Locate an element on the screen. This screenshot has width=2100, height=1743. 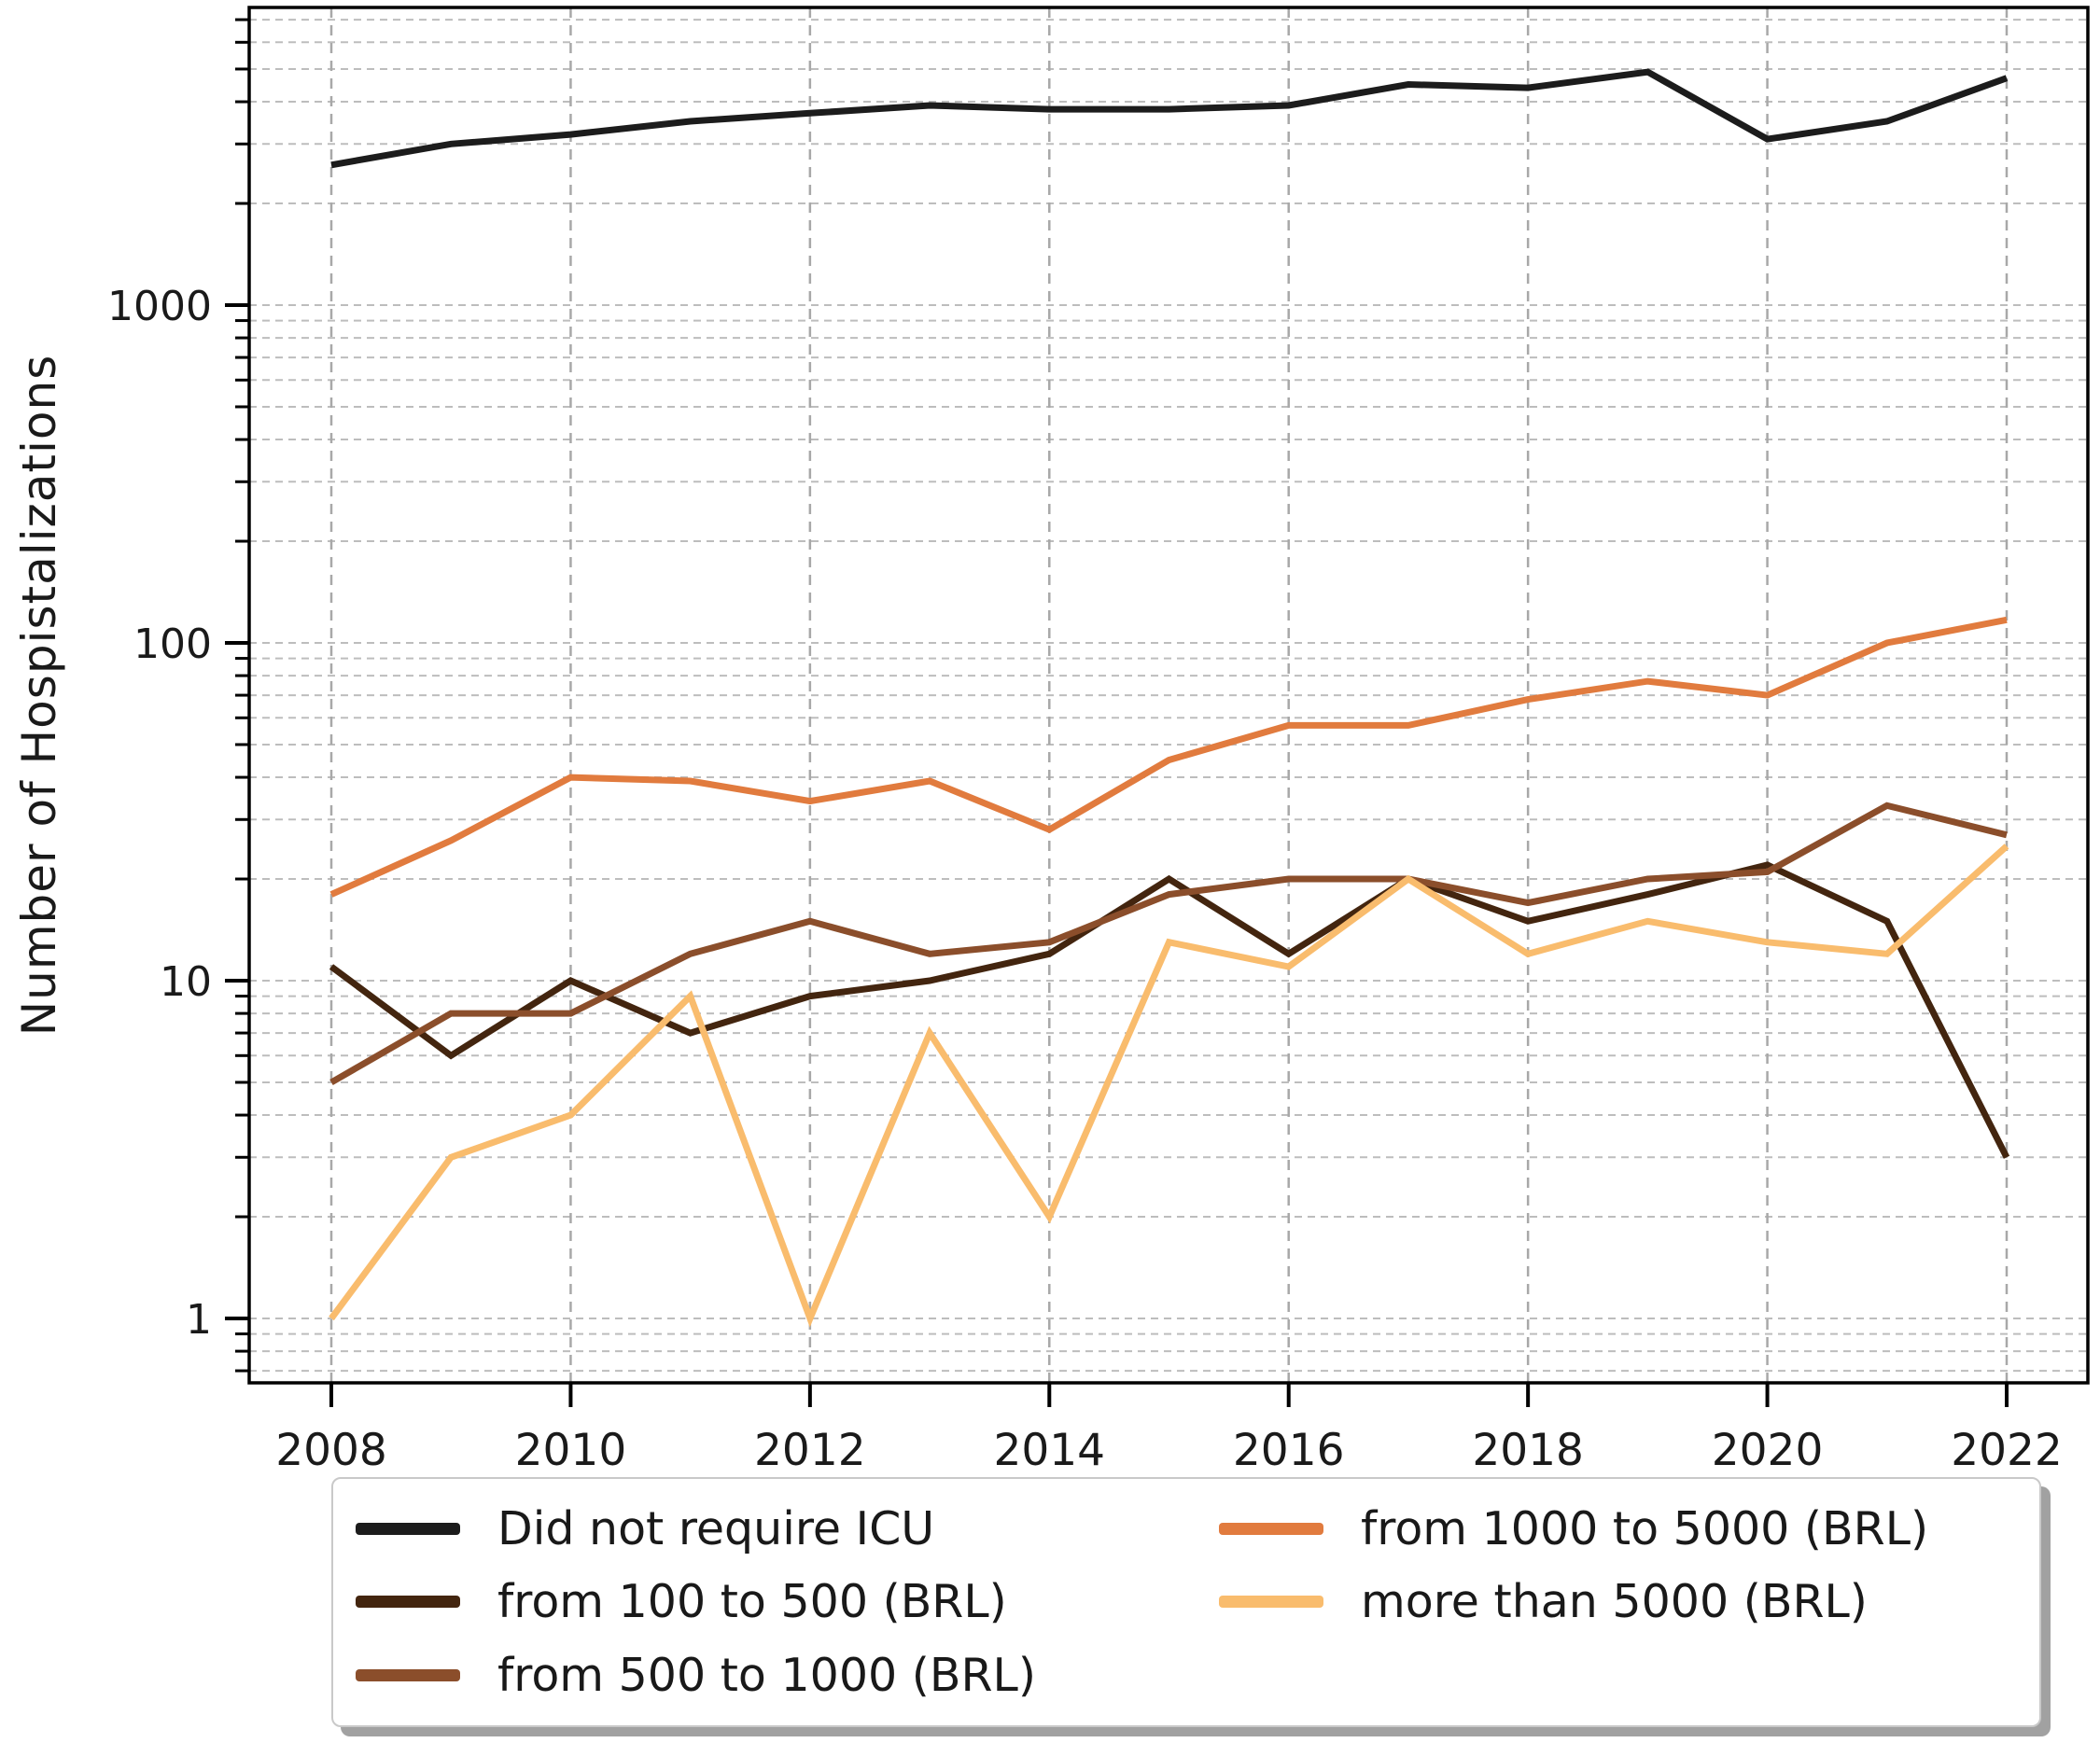
y-tick-label: 1000 is located at coordinates (159, 306).